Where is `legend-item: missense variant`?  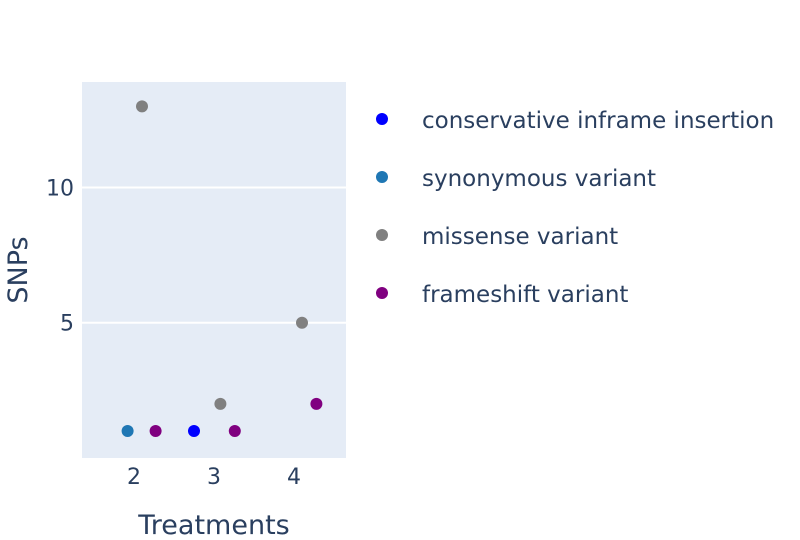 legend-item: missense variant is located at coordinates (497, 237).